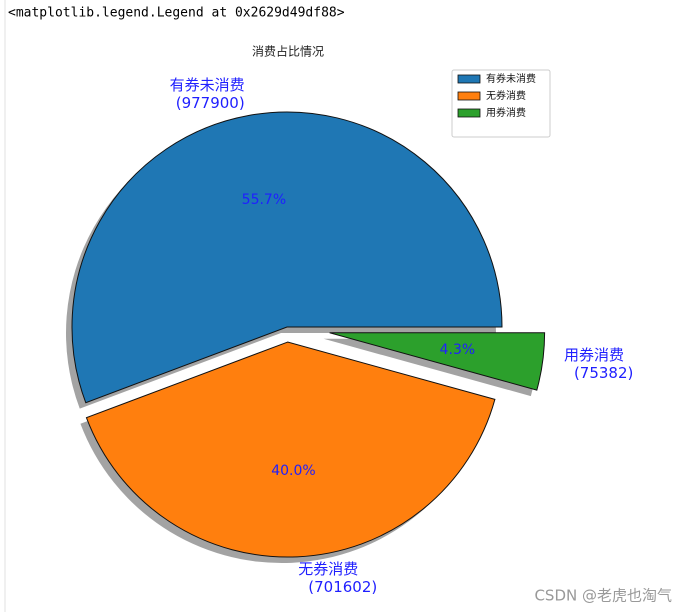 This screenshot has width=680, height=616. Describe the element at coordinates (511, 78) in the screenshot. I see `legend-label: 有券未消费` at that location.